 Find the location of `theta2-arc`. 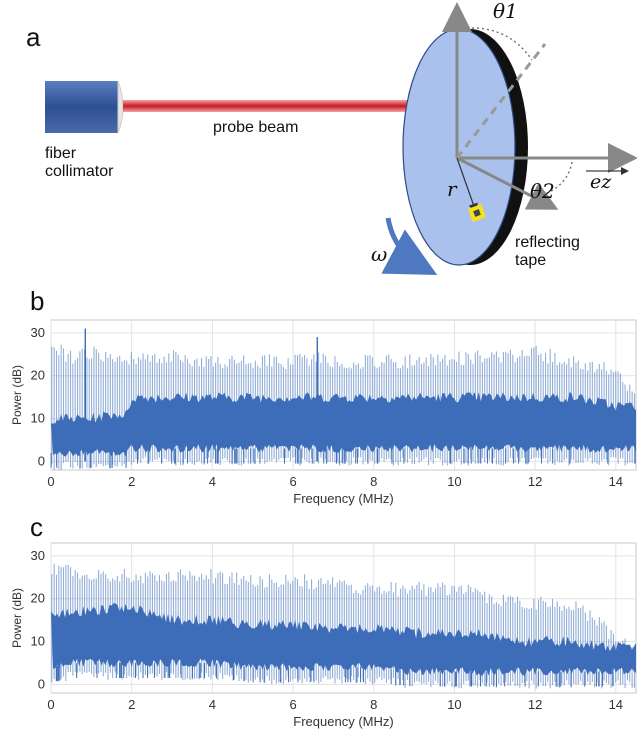

theta2-arc is located at coordinates (557, 178).